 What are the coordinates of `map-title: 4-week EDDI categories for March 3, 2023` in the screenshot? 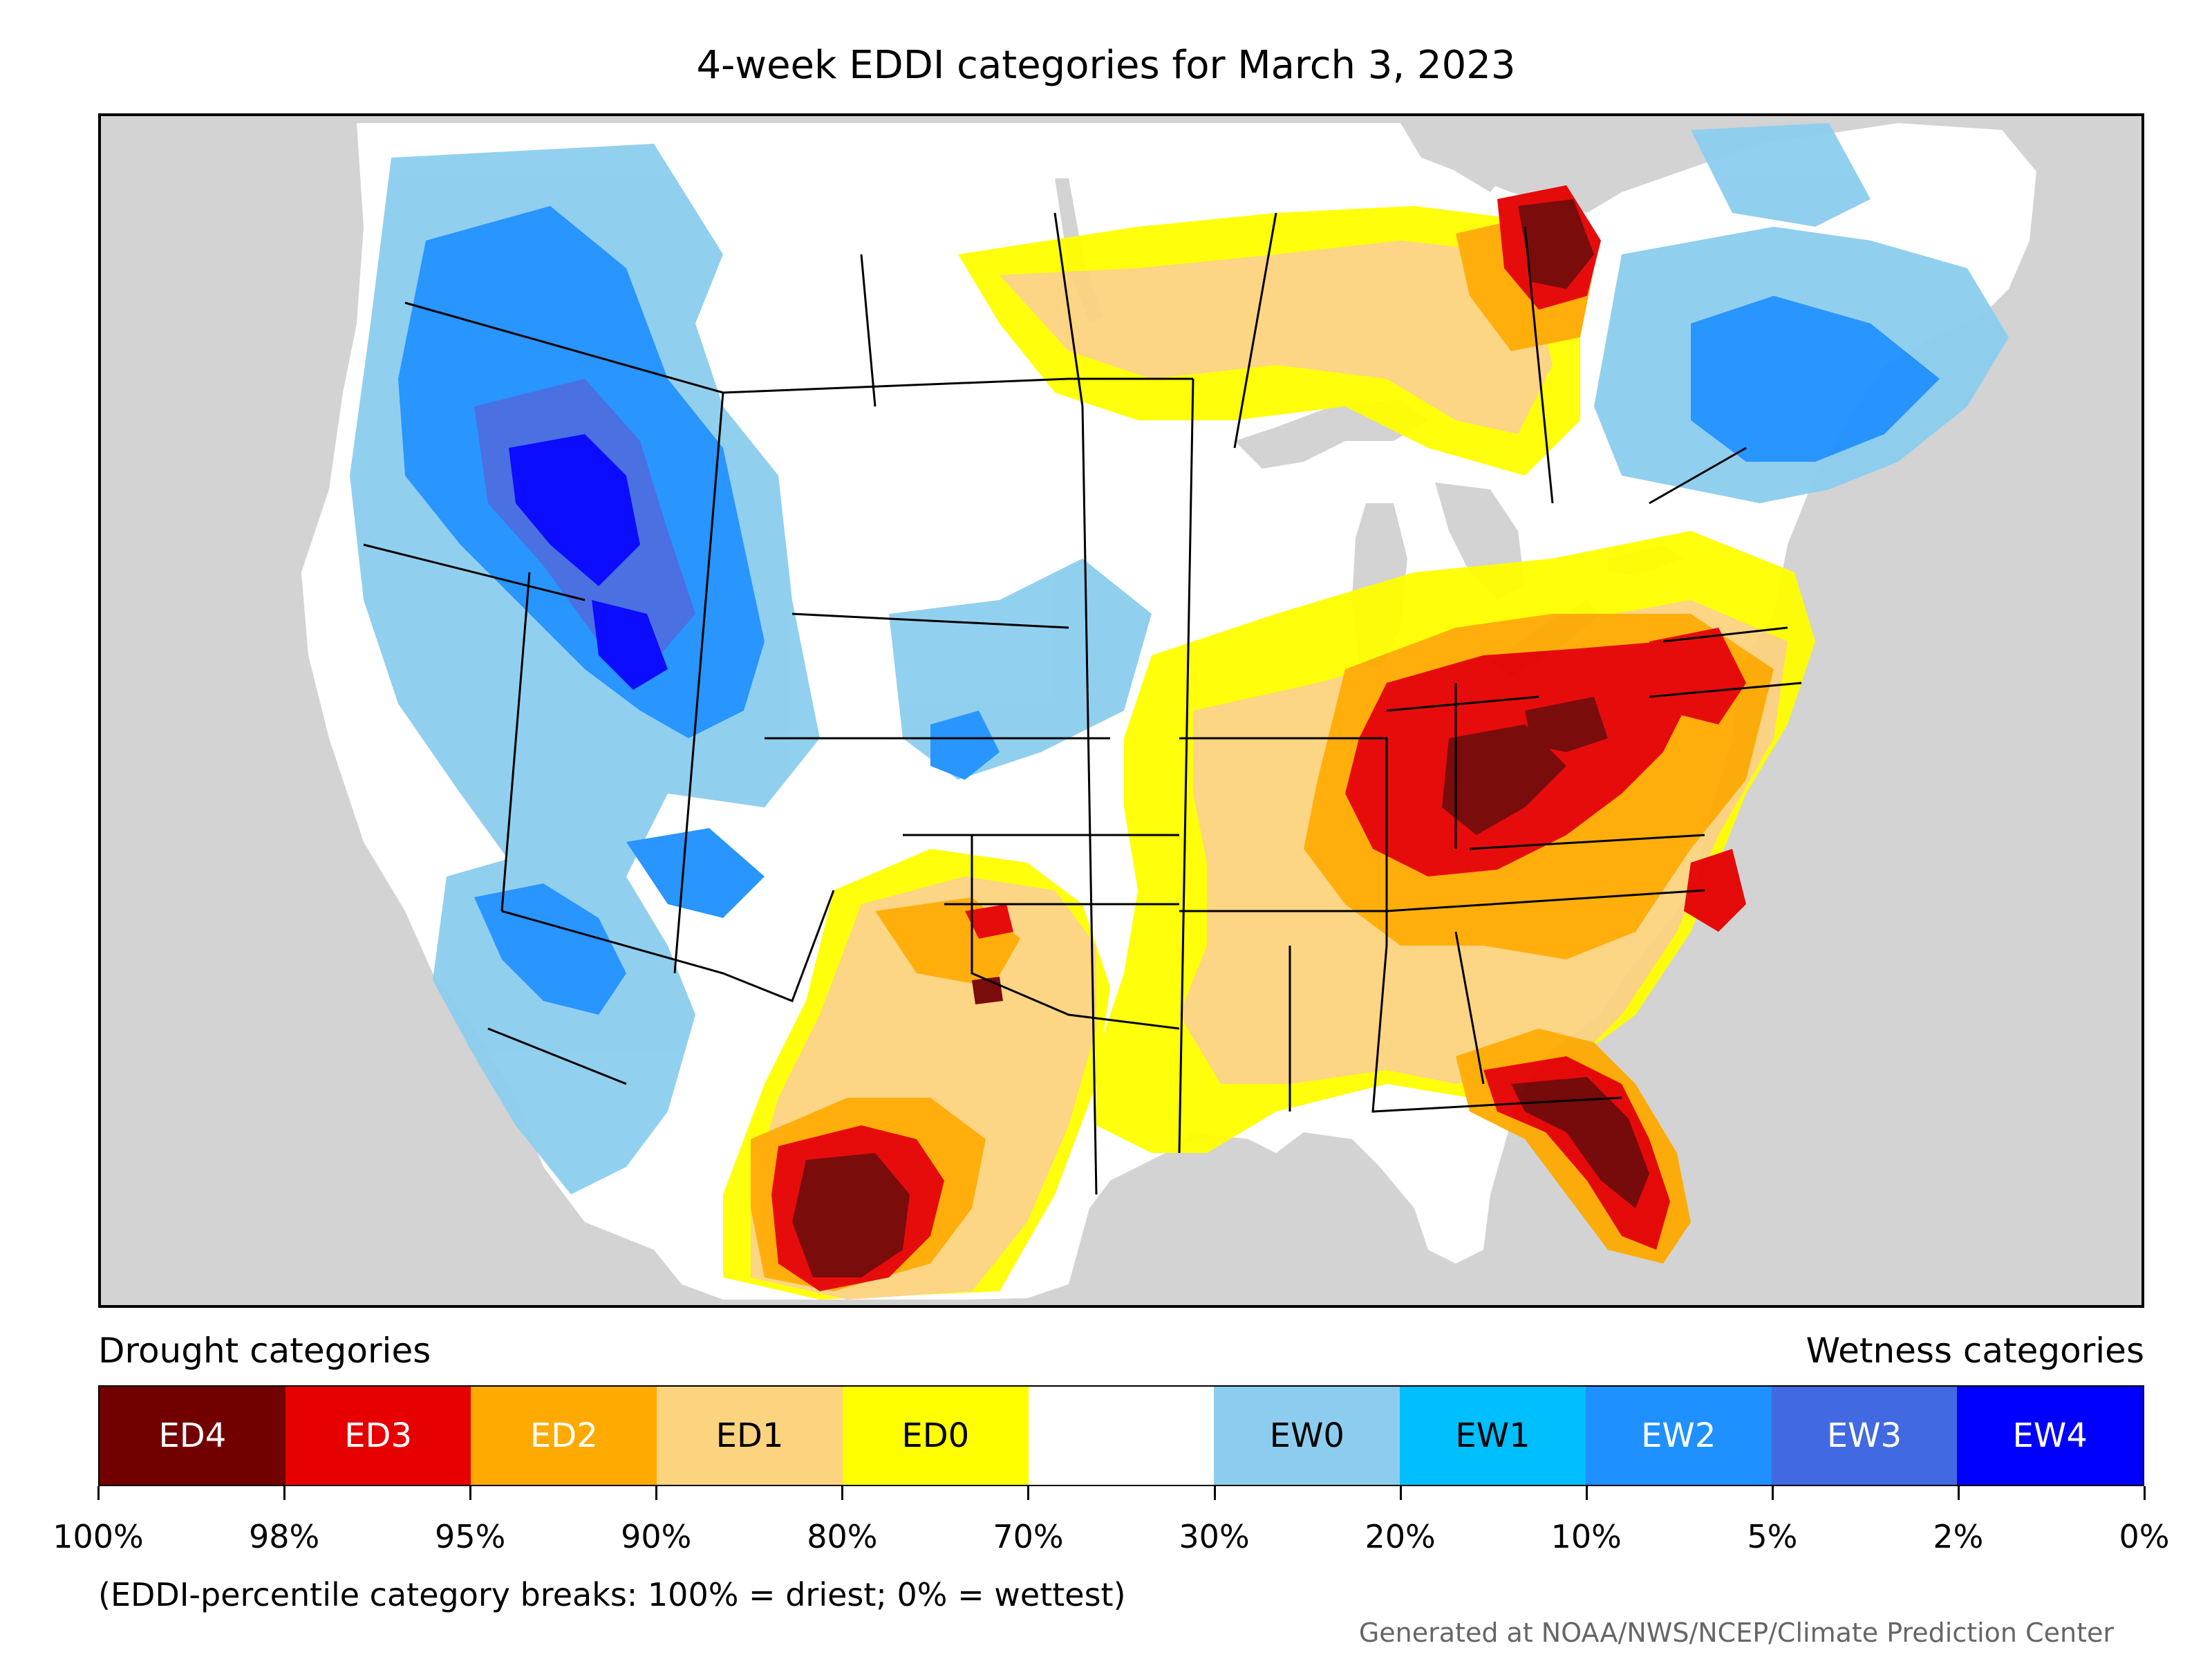 It's located at (1106, 65).